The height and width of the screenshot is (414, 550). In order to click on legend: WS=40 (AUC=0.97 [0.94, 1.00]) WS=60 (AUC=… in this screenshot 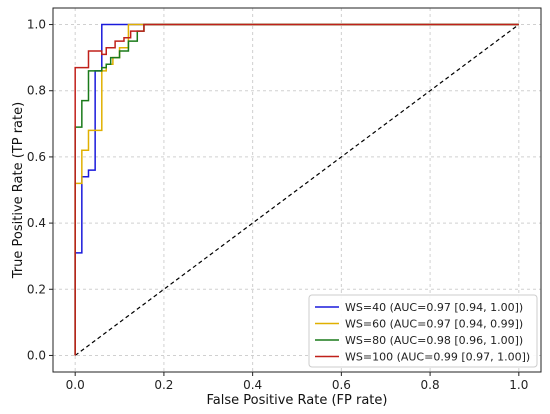, I will do `click(423, 331)`.